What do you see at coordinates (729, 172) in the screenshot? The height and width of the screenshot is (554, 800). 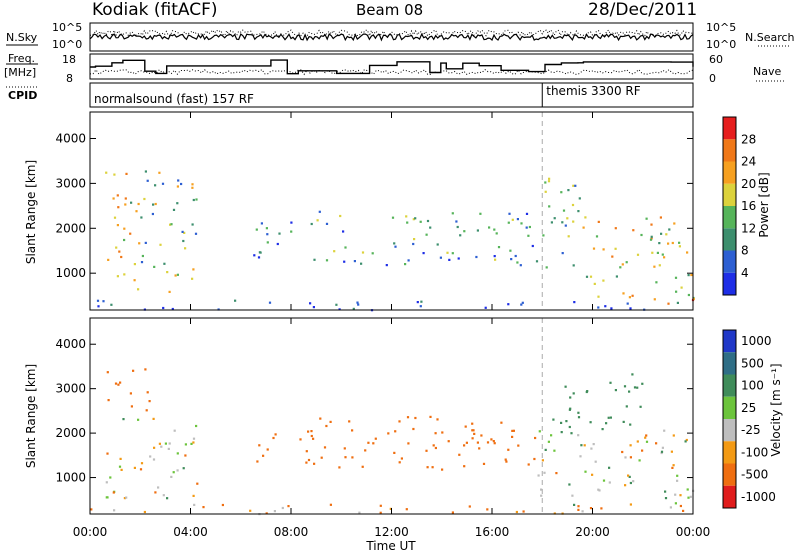 I see `power-colorbar-segment` at bounding box center [729, 172].